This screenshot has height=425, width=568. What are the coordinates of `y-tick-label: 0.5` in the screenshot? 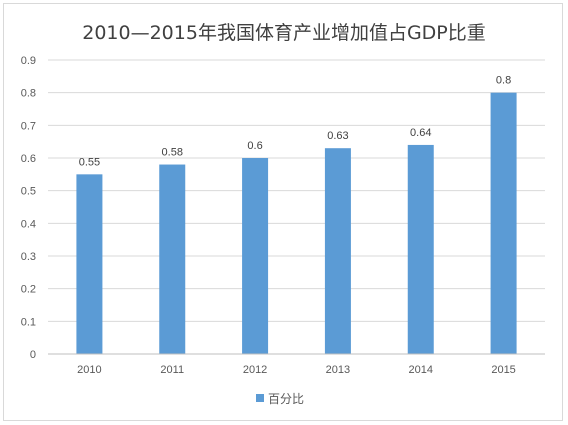 It's located at (28, 192).